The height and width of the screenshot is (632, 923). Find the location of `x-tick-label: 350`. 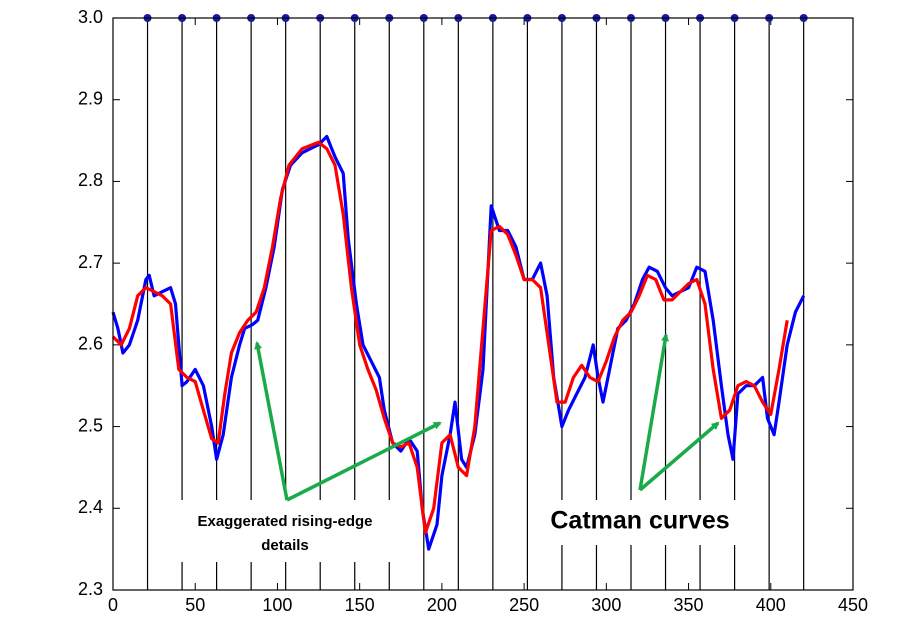

x-tick-label: 350 is located at coordinates (689, 605).